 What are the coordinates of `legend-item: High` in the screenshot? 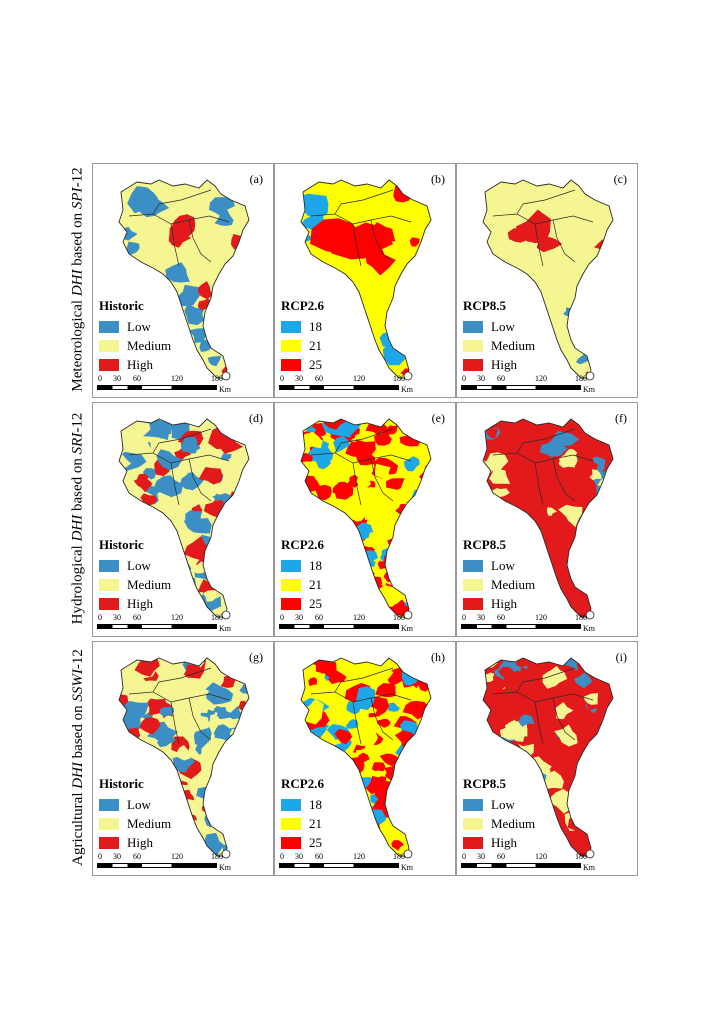 It's located at (499, 603).